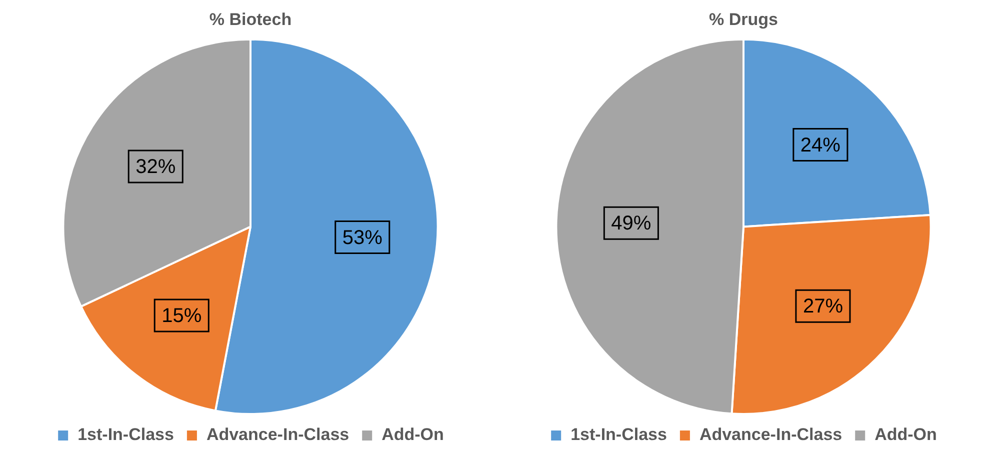  What do you see at coordinates (631, 223) in the screenshot?
I see `data-label: 49%` at bounding box center [631, 223].